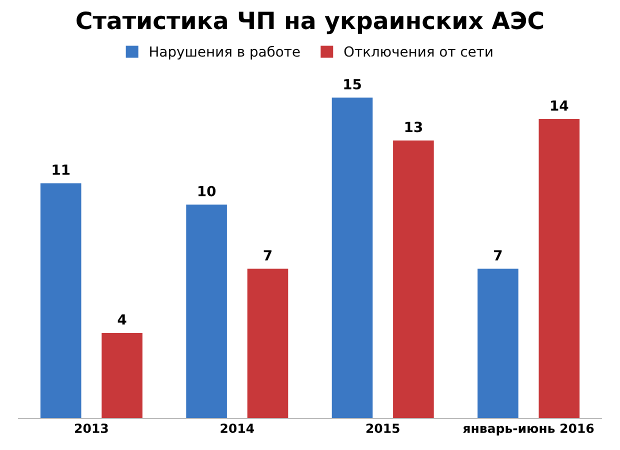  I want to click on legend-label: Нарушения в работе, so click(225, 53).